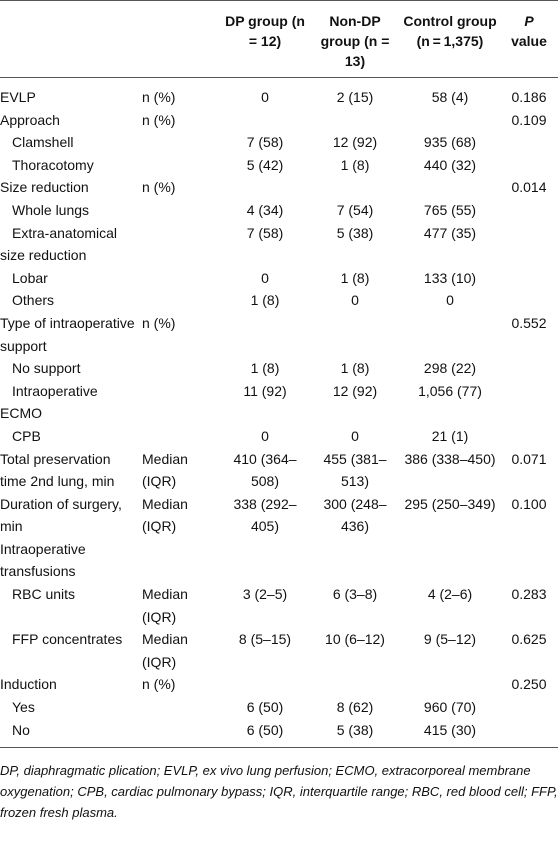  Describe the element at coordinates (355, 707) in the screenshot. I see `value-cell: 8 (62)` at that location.